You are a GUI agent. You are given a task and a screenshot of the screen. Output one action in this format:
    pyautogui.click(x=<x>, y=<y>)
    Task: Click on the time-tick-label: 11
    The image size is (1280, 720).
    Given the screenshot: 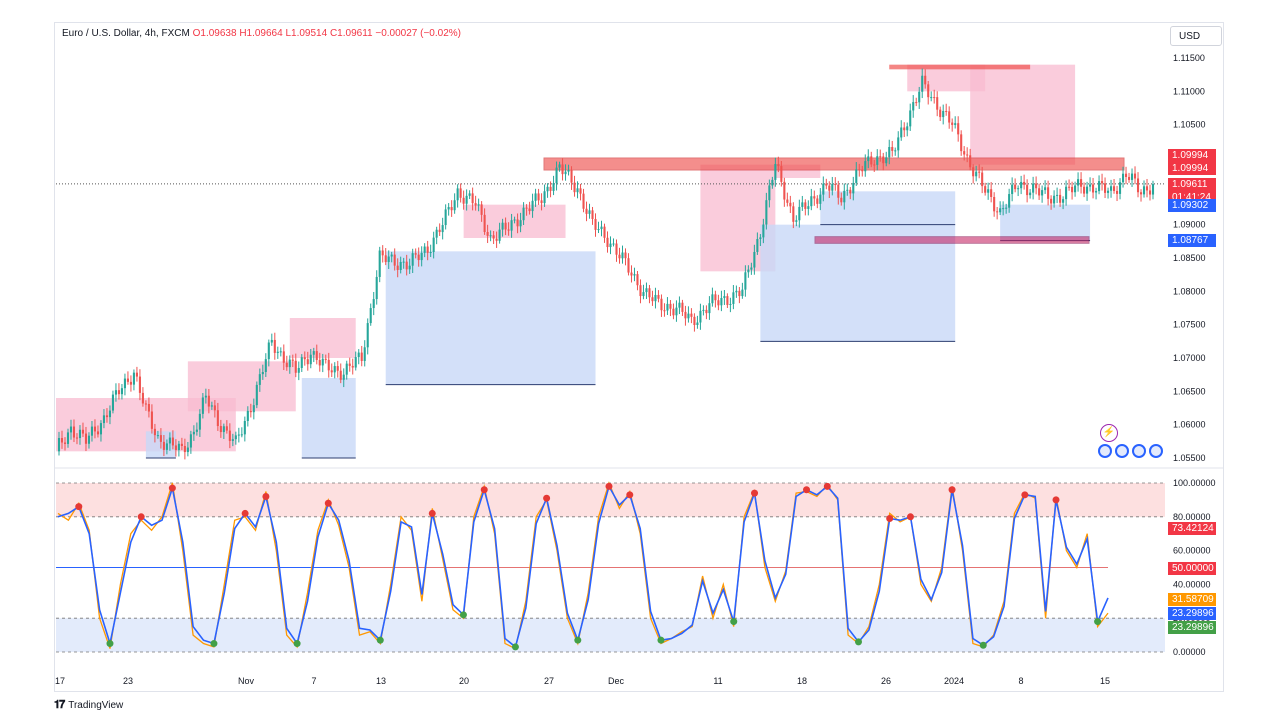 What is the action you would take?
    pyautogui.click(x=717, y=681)
    